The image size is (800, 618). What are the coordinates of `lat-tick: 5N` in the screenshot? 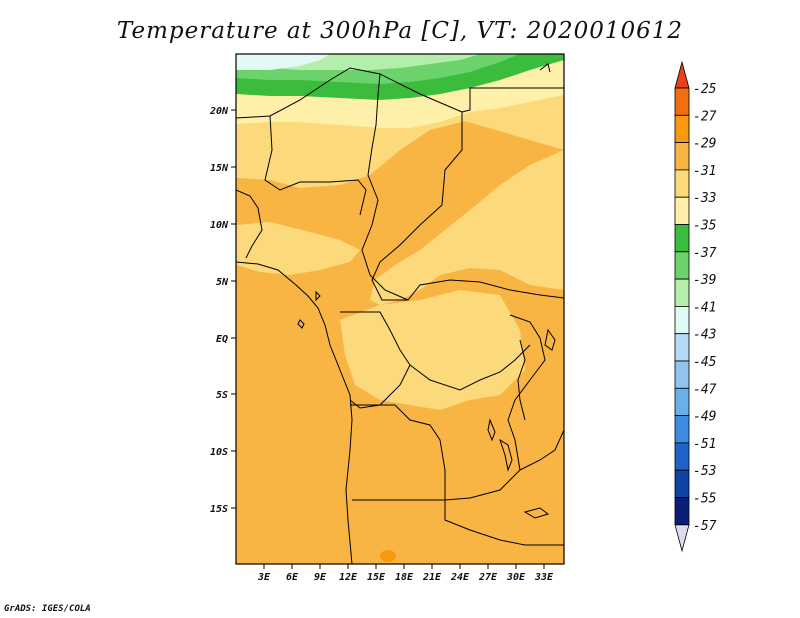 It's located at (226, 282).